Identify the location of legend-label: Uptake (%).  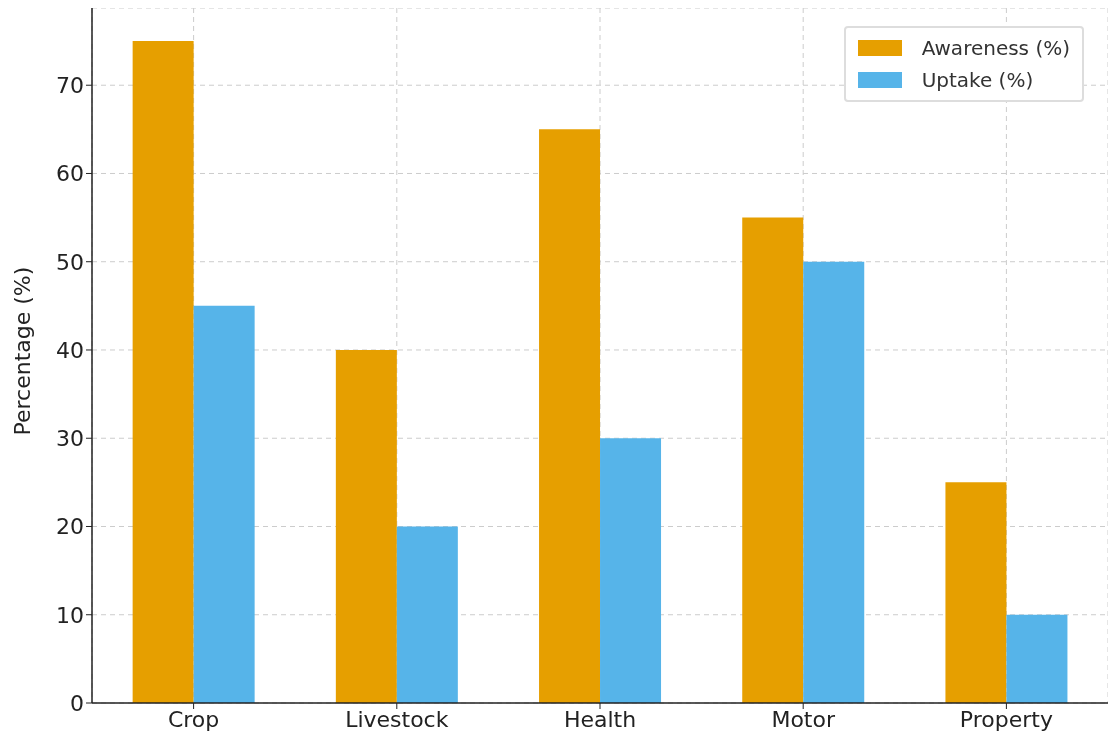
(977, 80).